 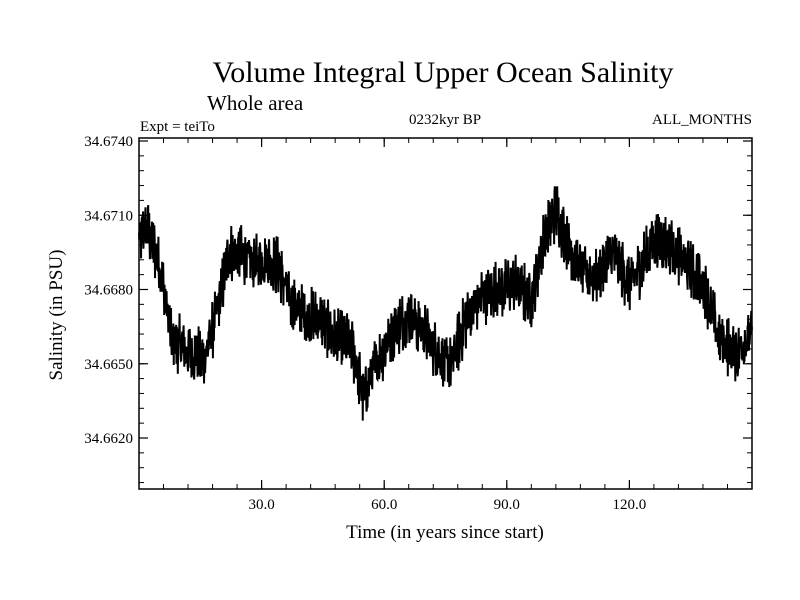 I want to click on period-label: 0232kyr BP, so click(x=445, y=120).